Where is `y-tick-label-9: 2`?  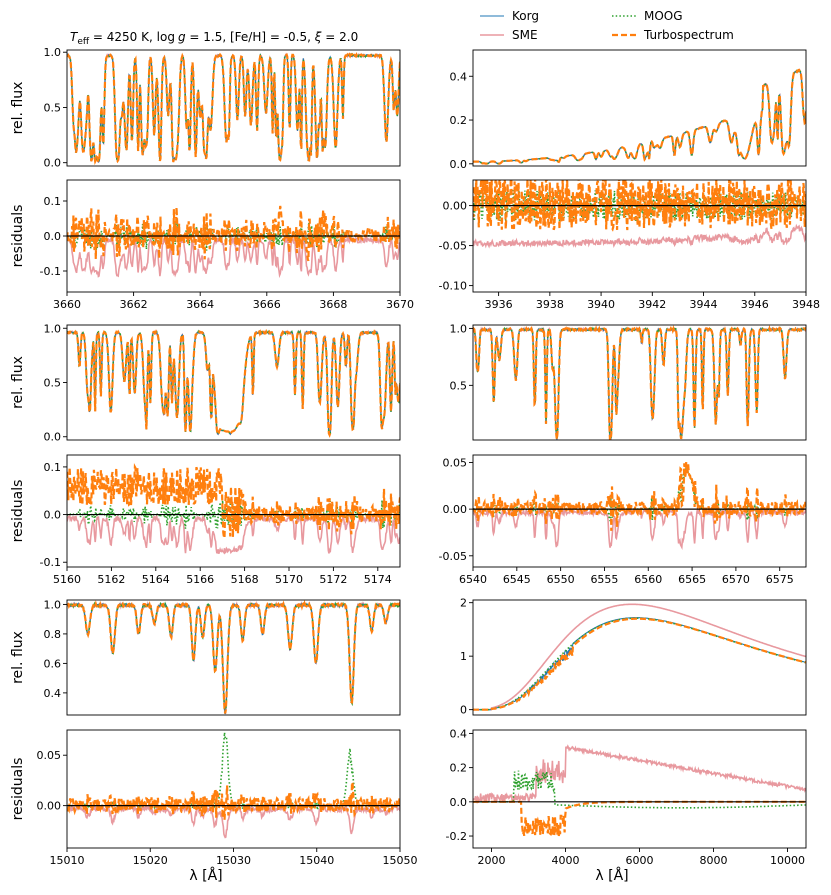 y-tick-label-9: 2 is located at coordinates (463, 603).